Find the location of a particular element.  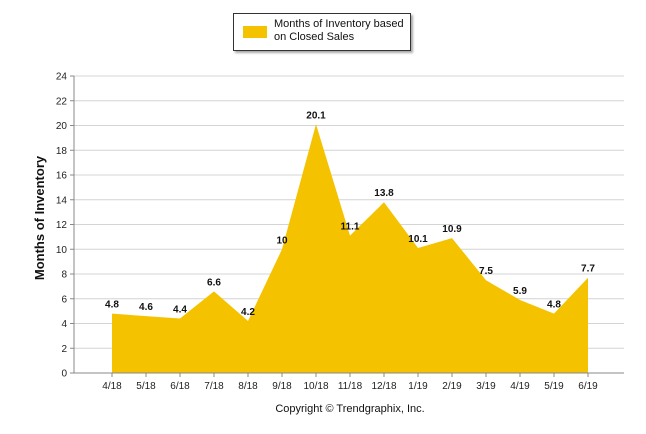

y-tick-label: 20 is located at coordinates (62, 126).